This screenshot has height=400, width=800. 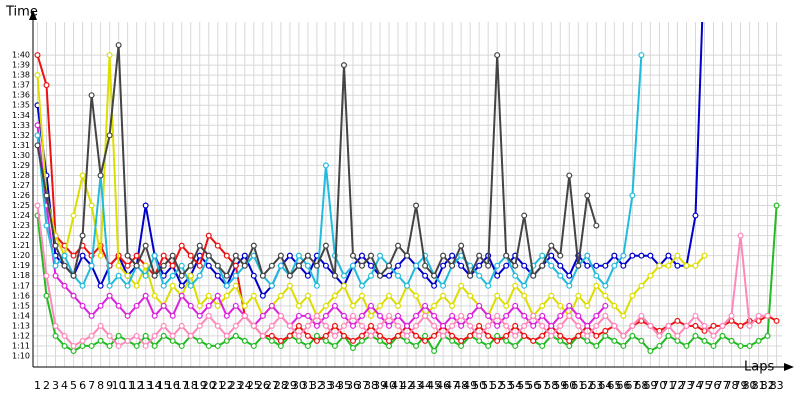 What do you see at coordinates (236, 385) in the screenshot?
I see `x-tick-label: 23` at bounding box center [236, 385].